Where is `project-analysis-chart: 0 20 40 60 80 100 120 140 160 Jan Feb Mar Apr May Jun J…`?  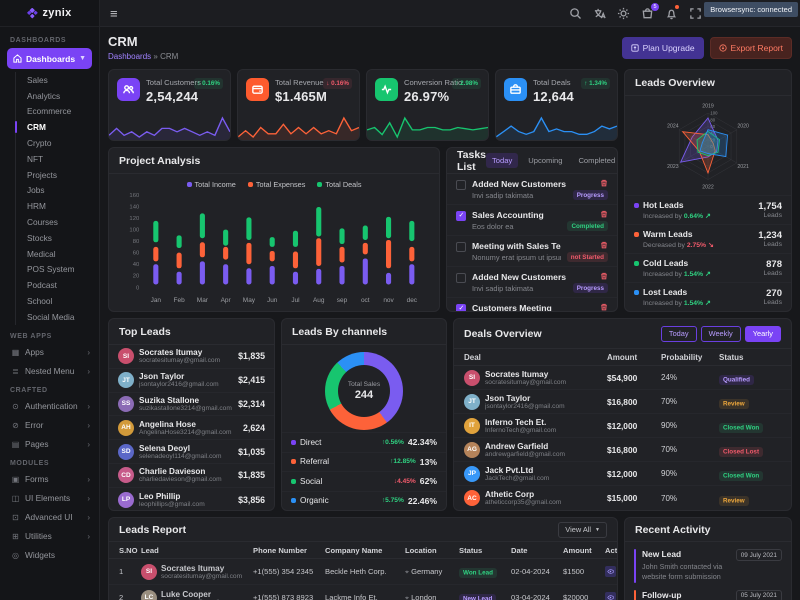 project-analysis-chart: 0 20 40 60 80 100 120 140 160 Jan Feb Mar Apr May Jun J… is located at coordinates (273, 248).